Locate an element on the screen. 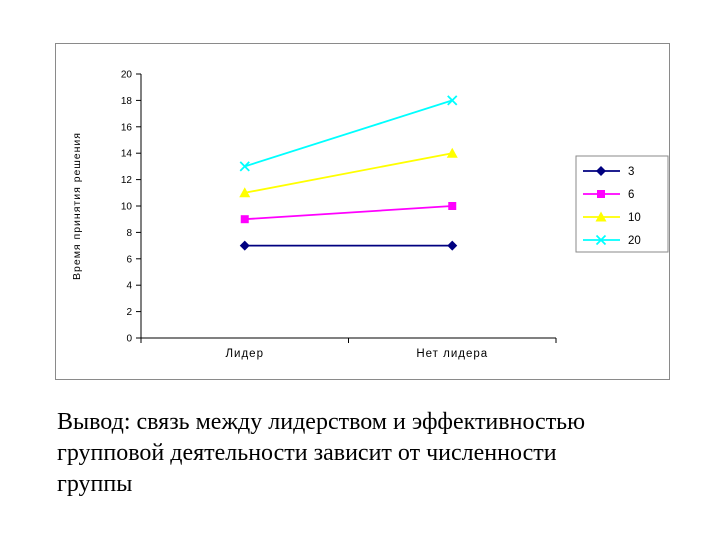 The image size is (720, 540). y-tick-label: 8 is located at coordinates (129, 233).